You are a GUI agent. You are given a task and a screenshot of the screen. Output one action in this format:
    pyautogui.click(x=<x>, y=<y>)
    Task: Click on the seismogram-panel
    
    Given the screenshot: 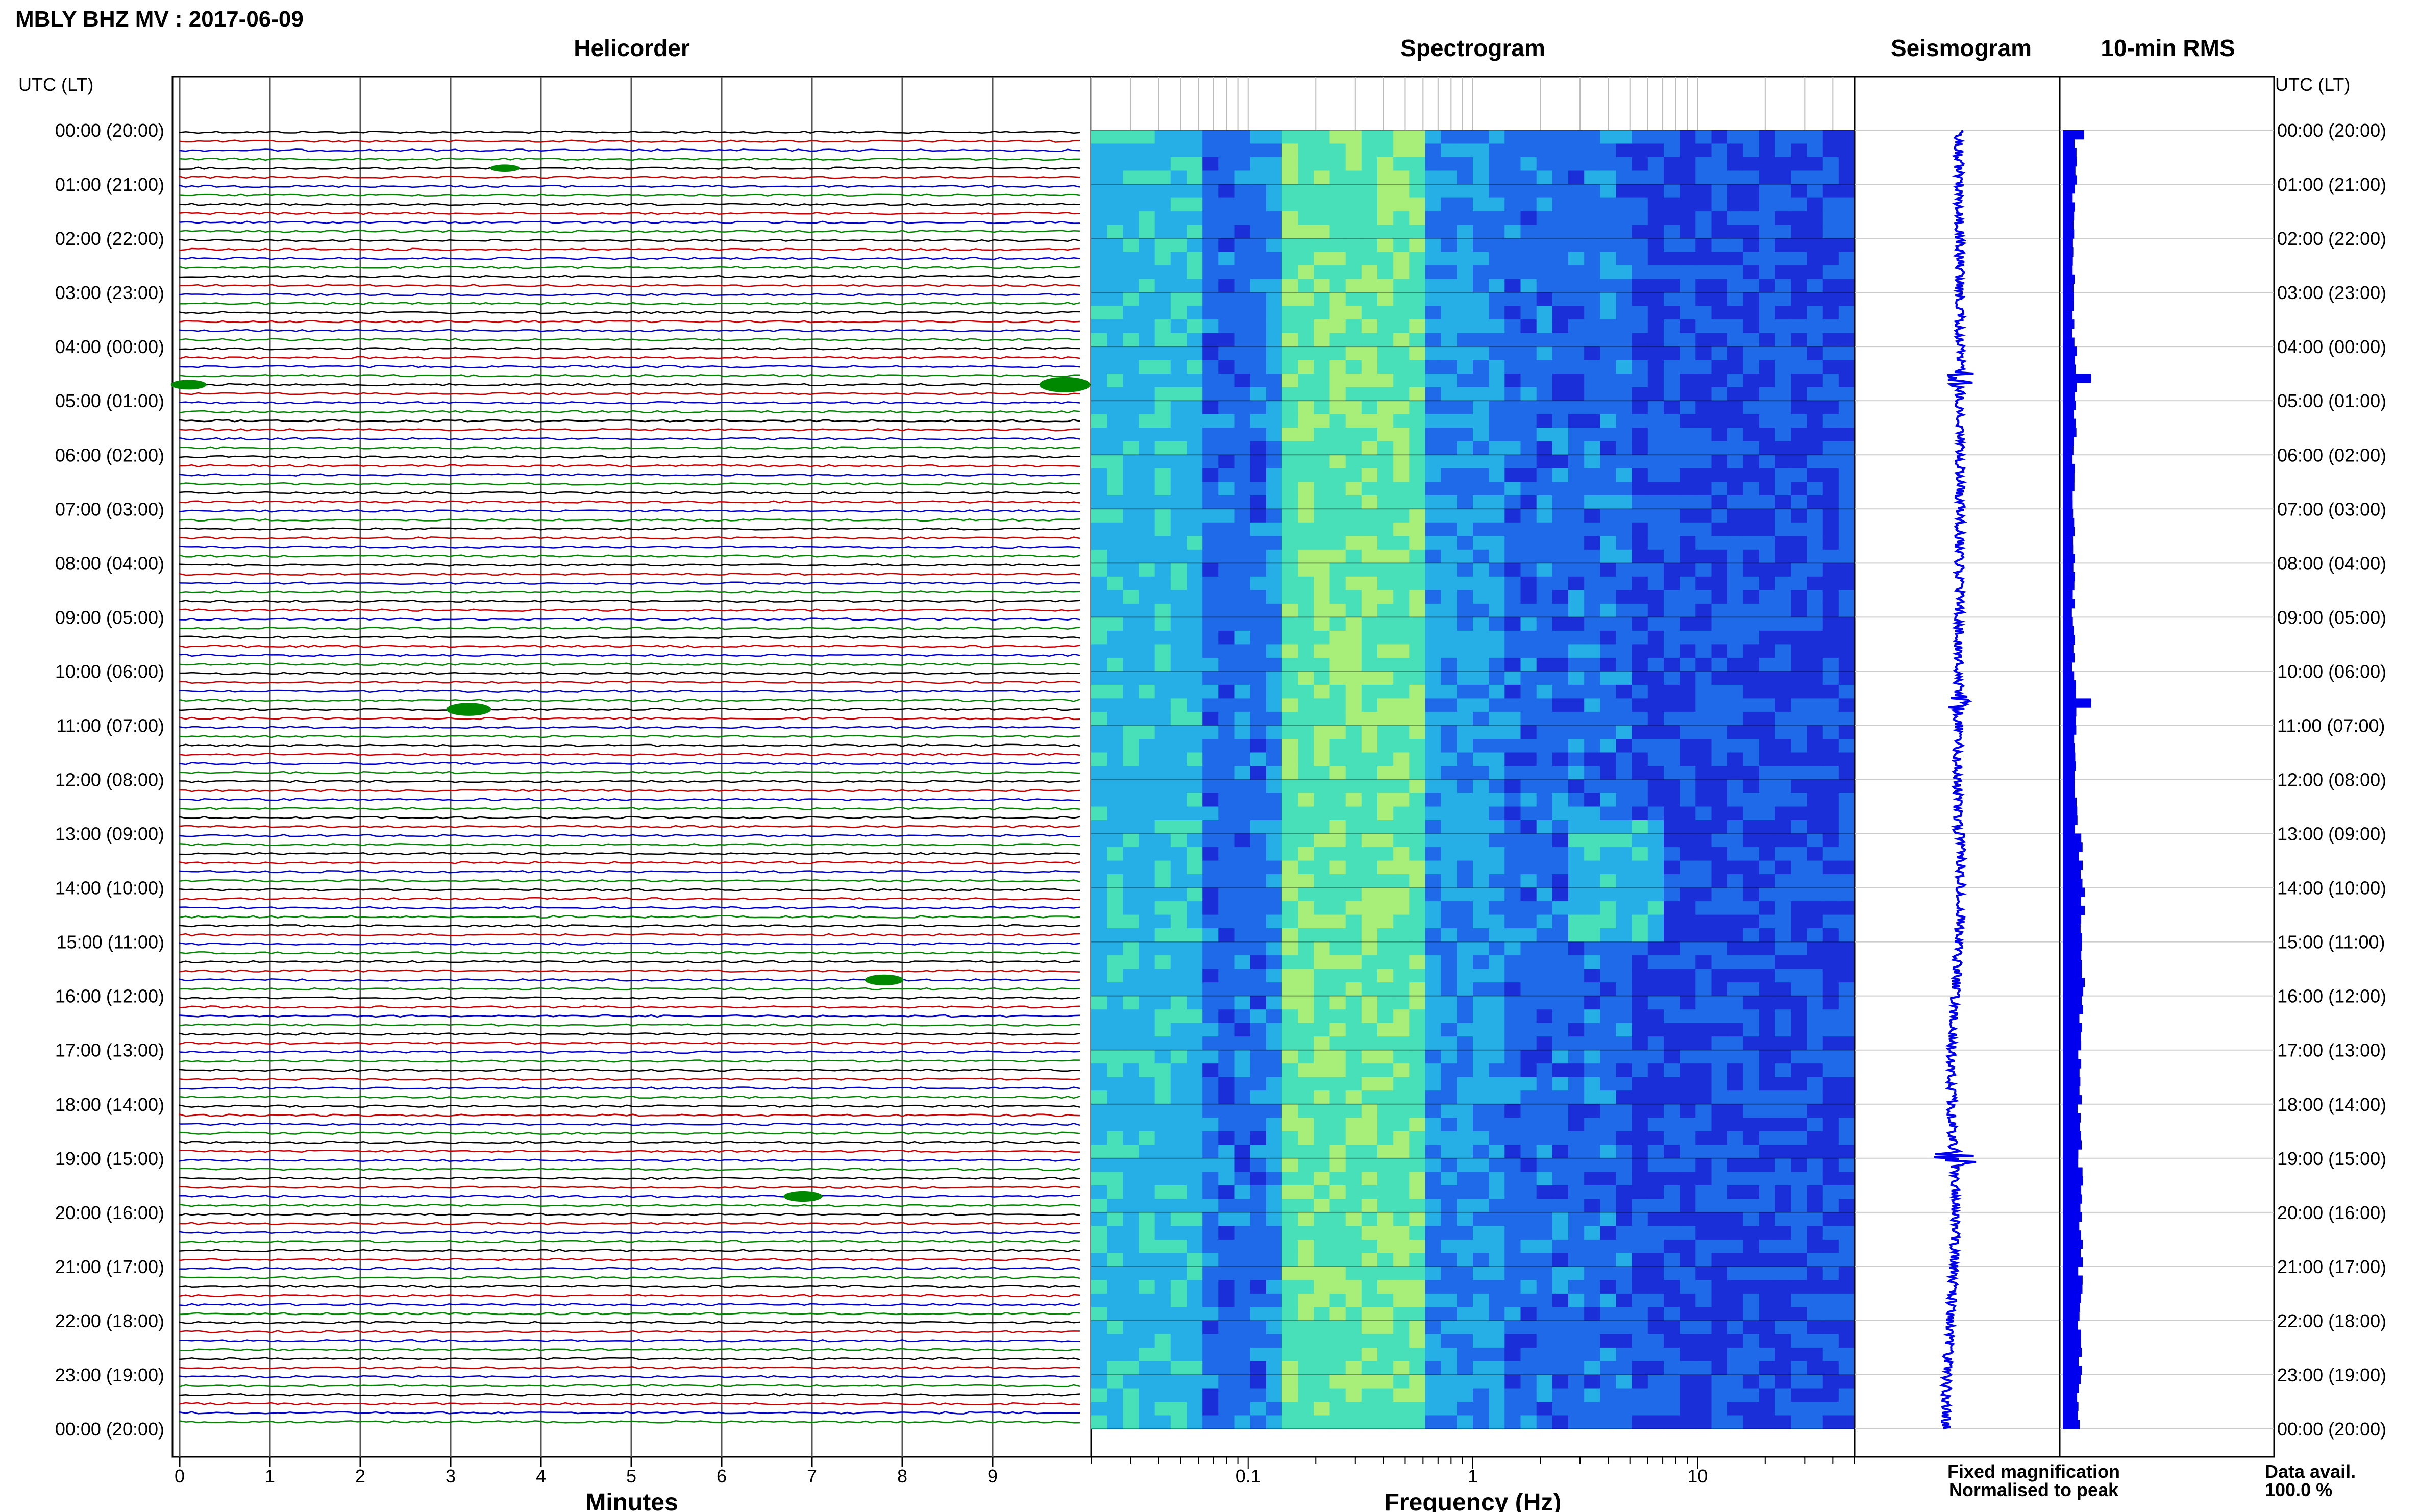 What is the action you would take?
    pyautogui.click(x=1957, y=767)
    